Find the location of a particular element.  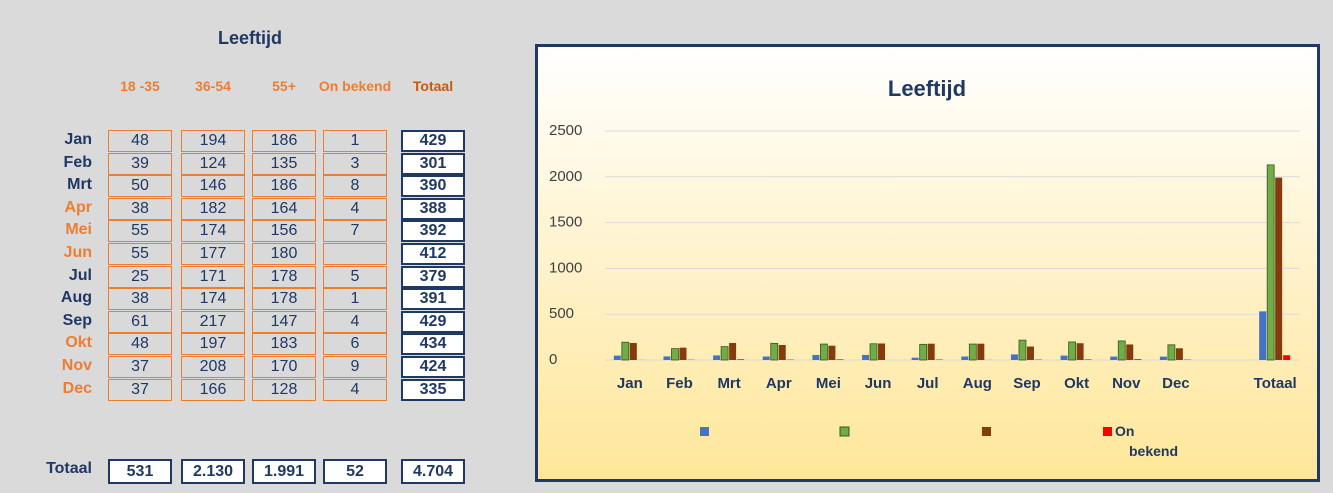

x-tick-label: Dec is located at coordinates (1176, 383).